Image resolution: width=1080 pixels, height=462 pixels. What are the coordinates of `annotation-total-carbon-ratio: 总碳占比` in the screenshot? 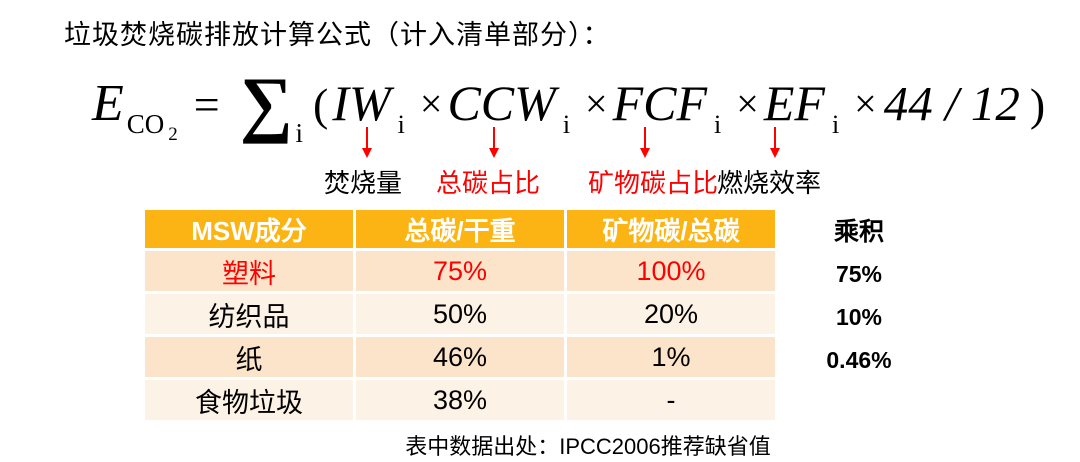 It's located at (488, 183).